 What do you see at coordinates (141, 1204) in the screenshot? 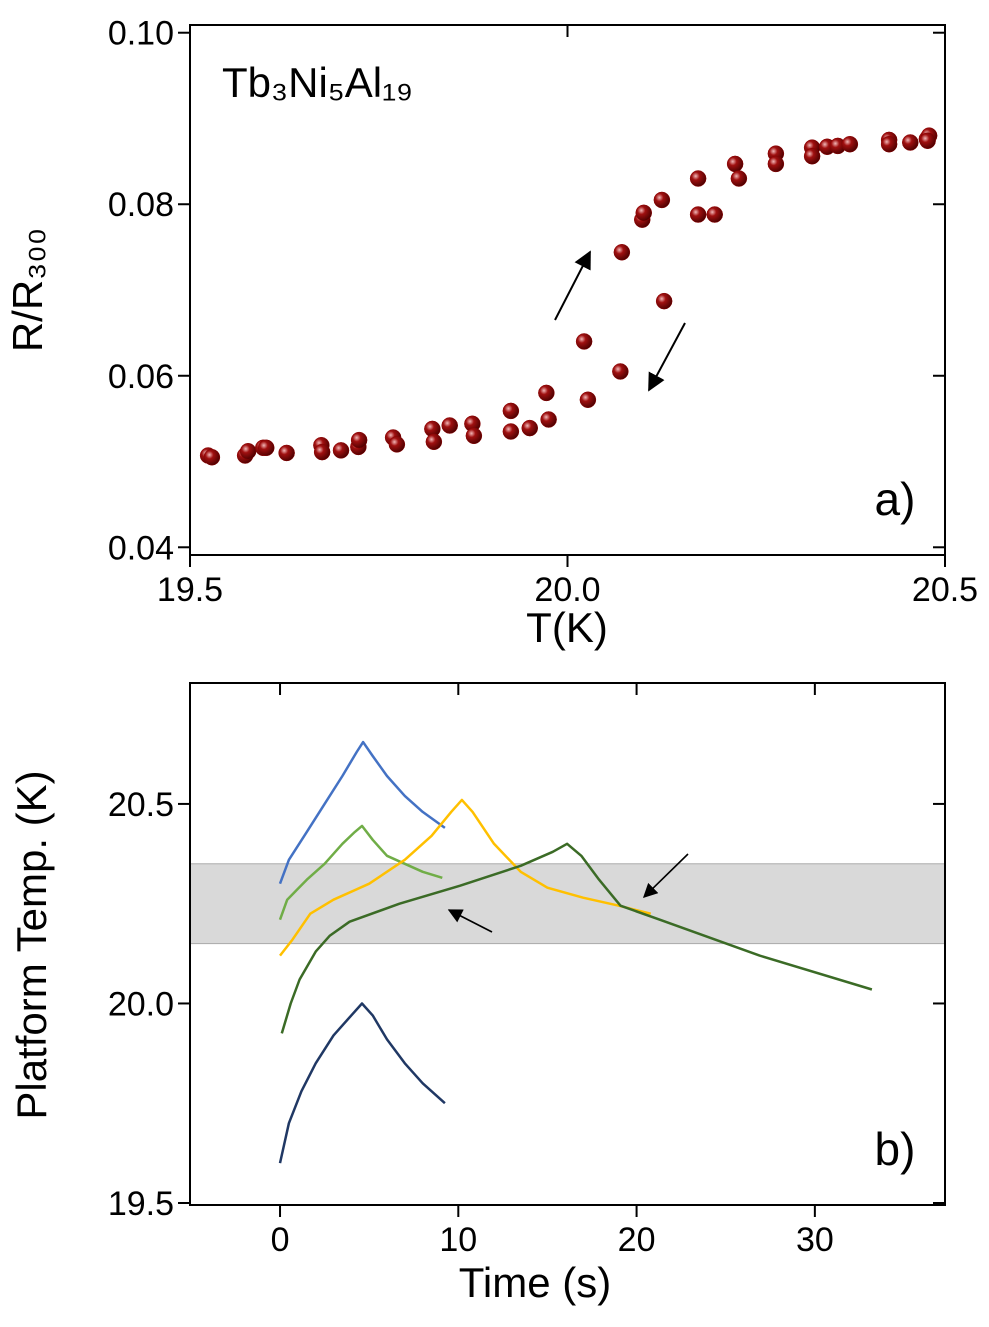
I see `y-tick-label: 19.5` at bounding box center [141, 1204].